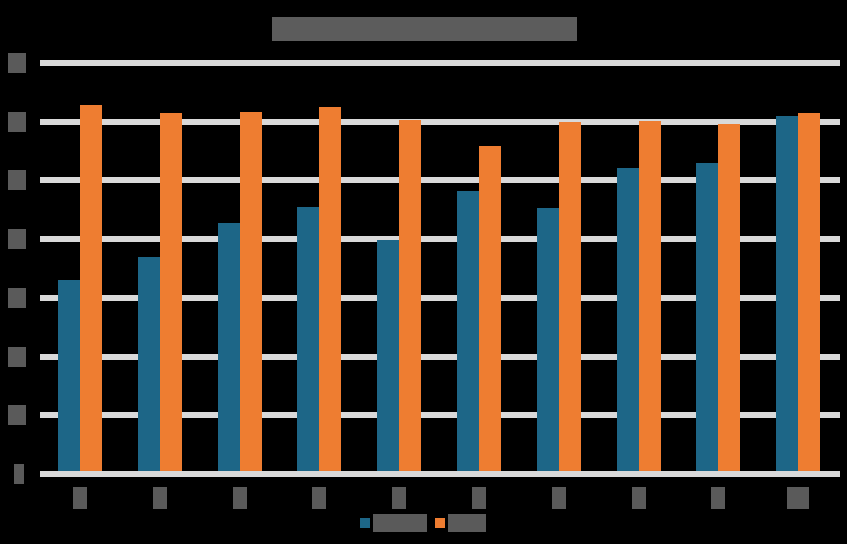  I want to click on legend-swatch-orange, so click(440, 523).